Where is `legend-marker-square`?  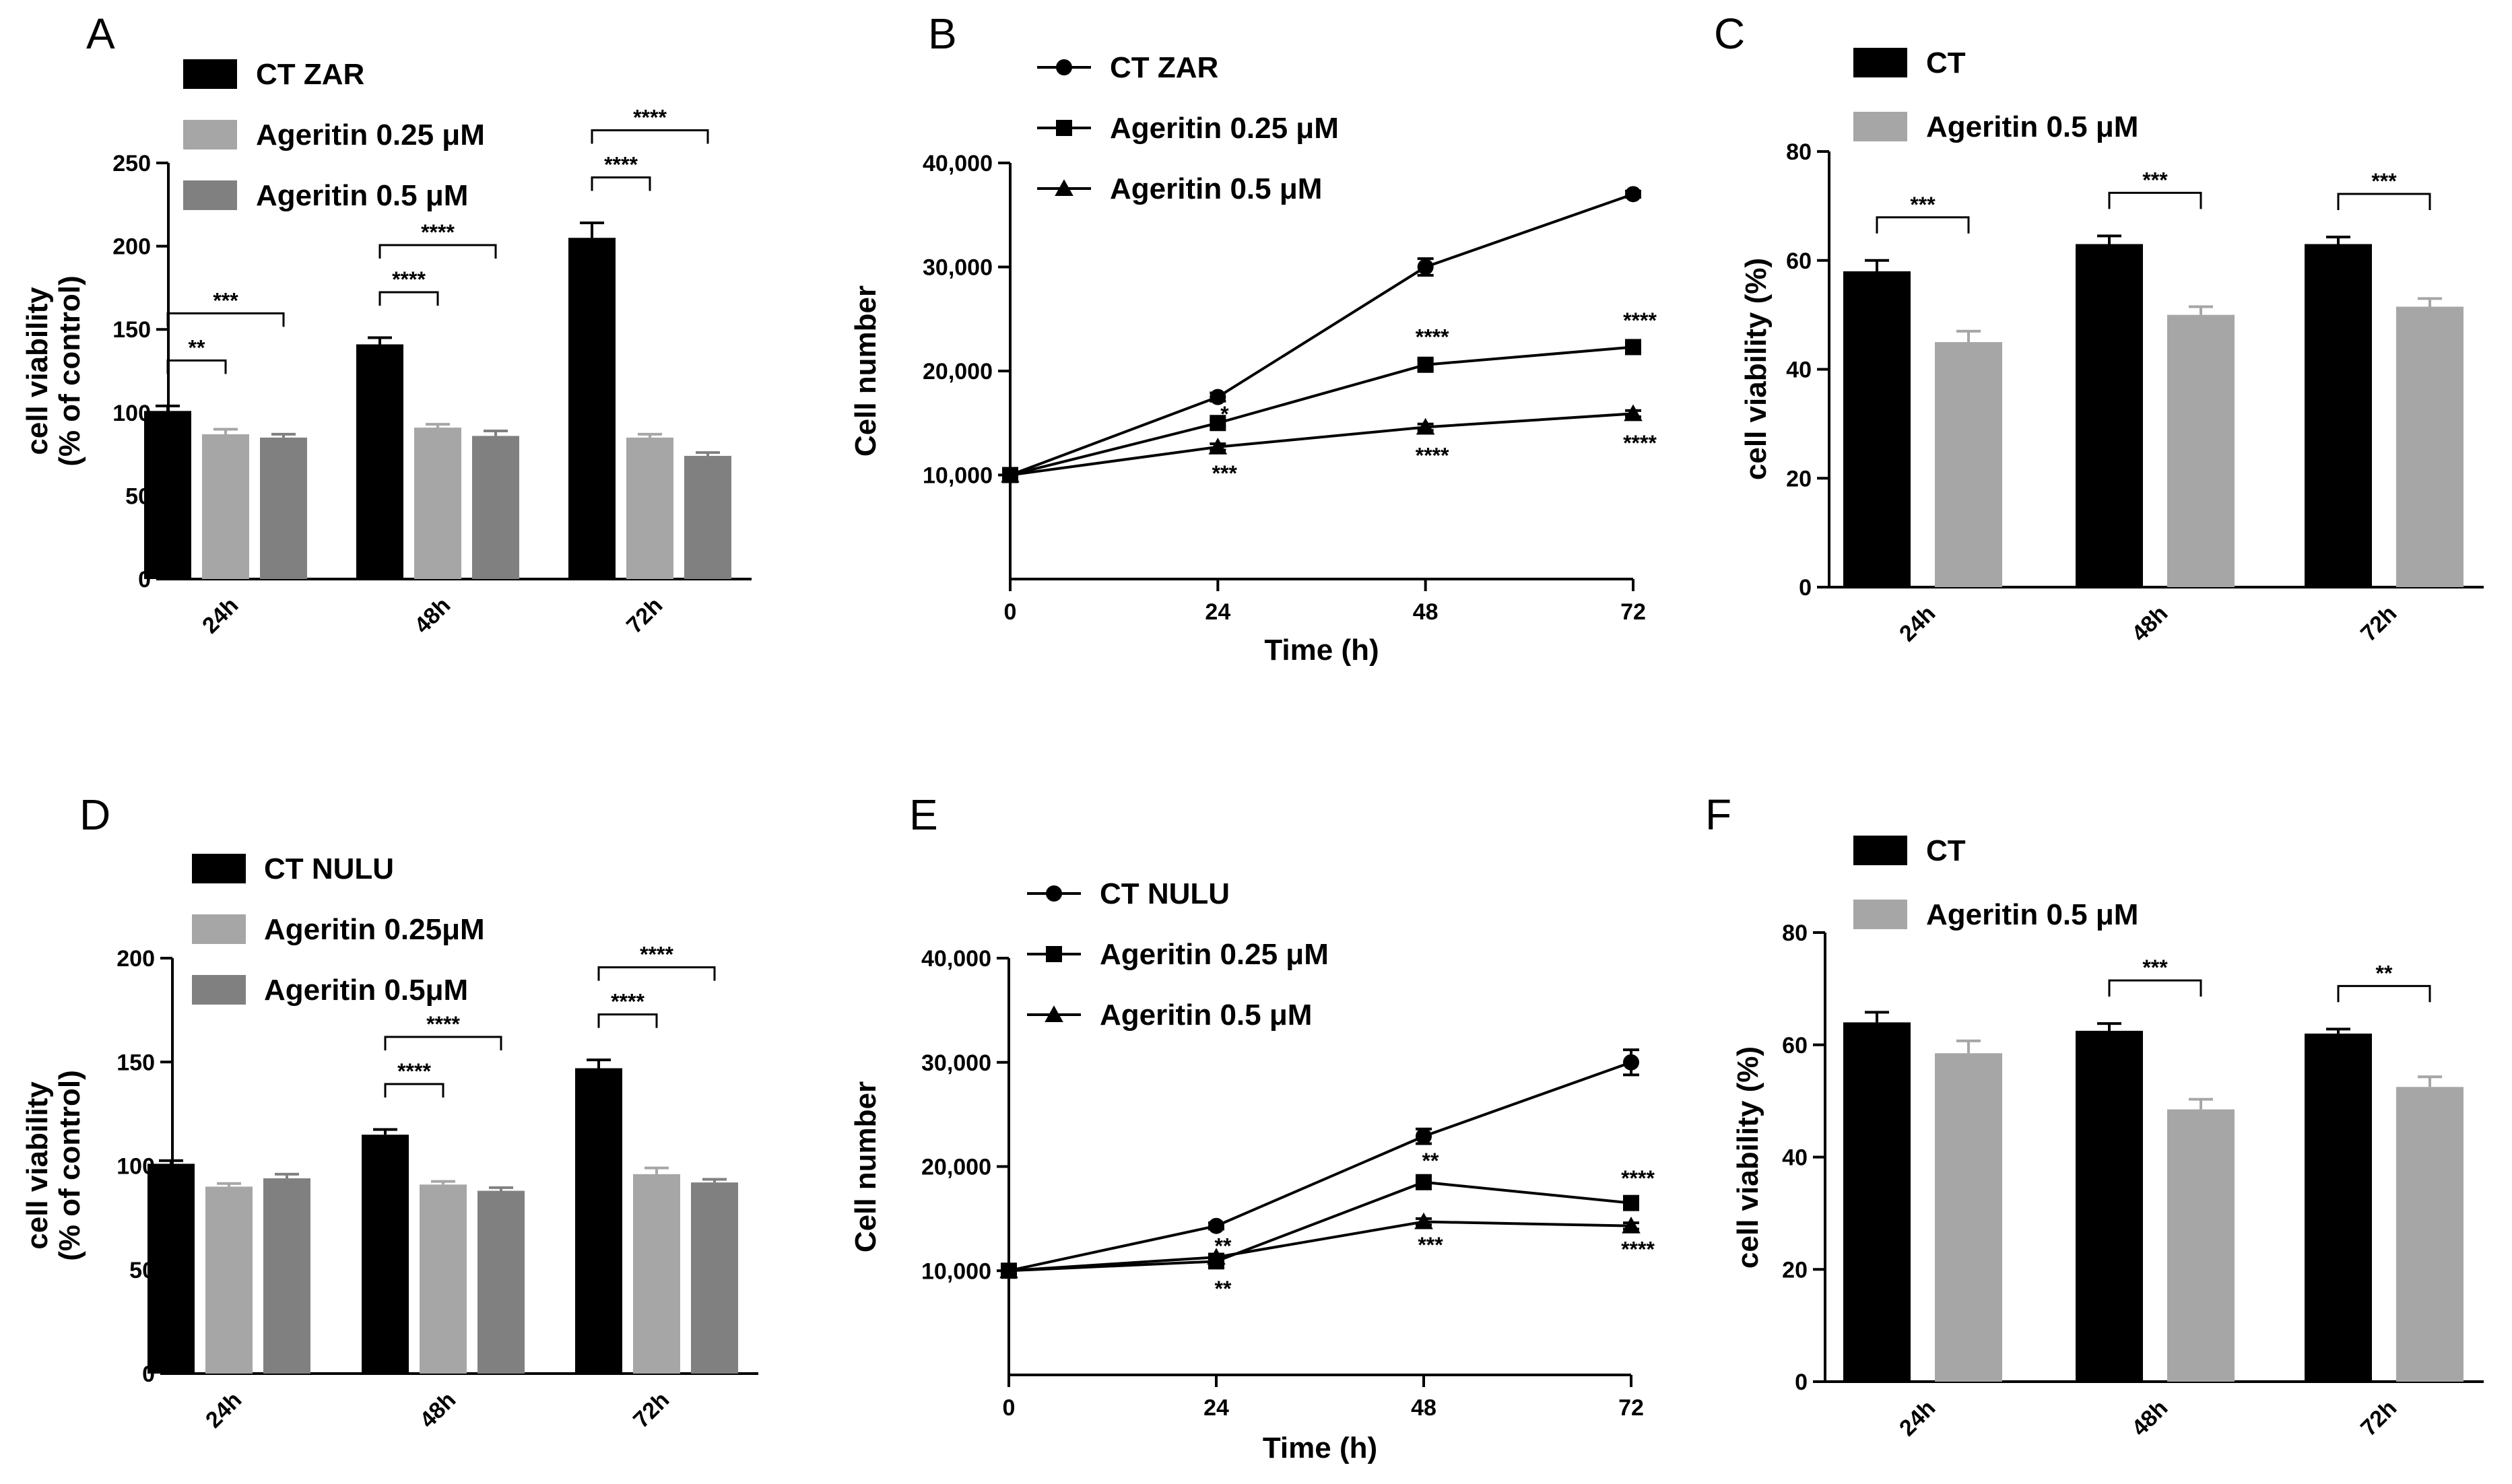 legend-marker-square is located at coordinates (1054, 954).